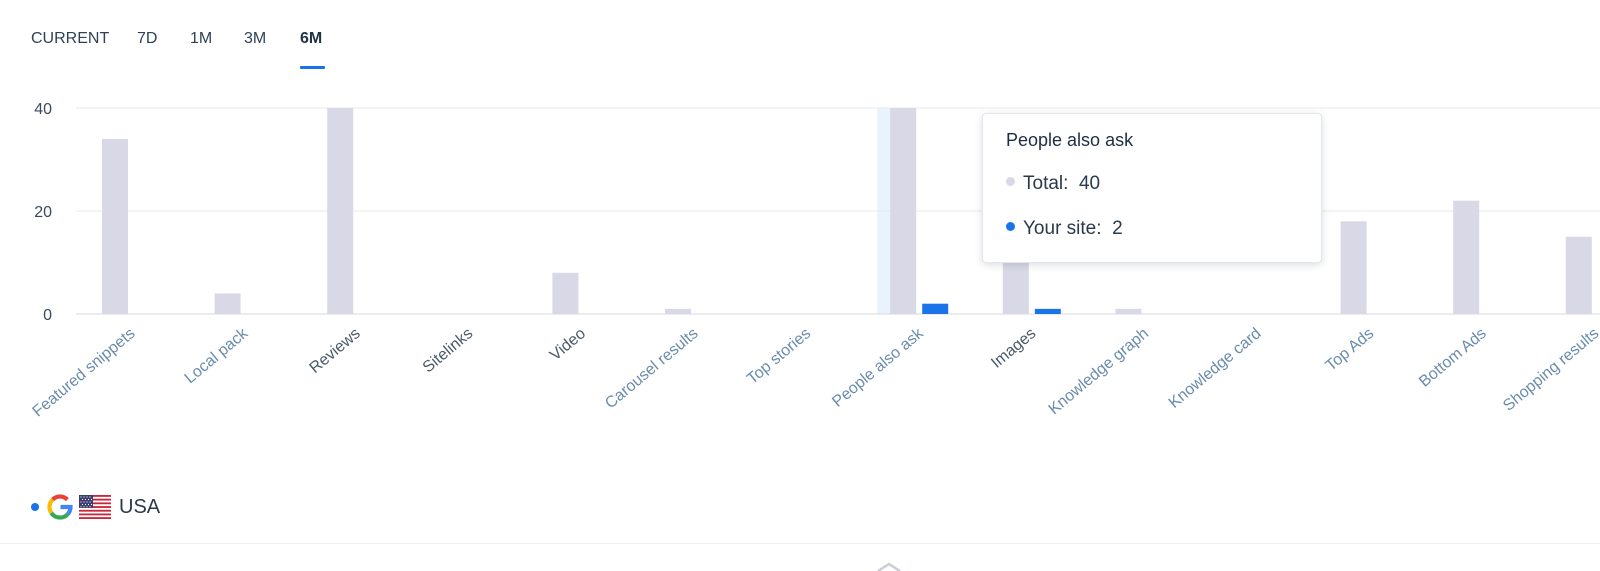 The width and height of the screenshot is (1600, 571). I want to click on y-tick-label-40: 40, so click(43, 109).